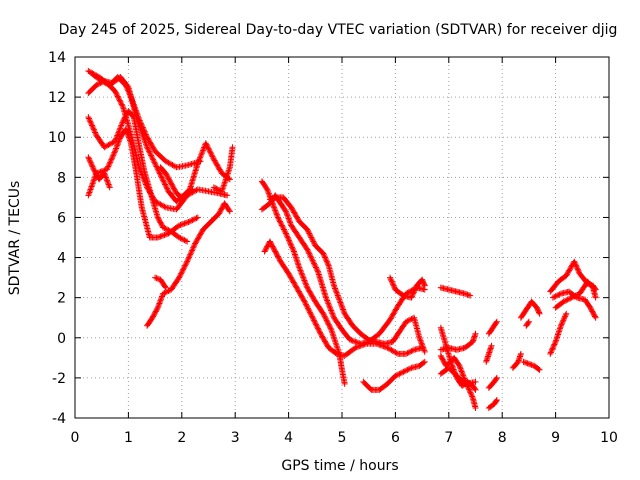 The width and height of the screenshot is (640, 480). Describe the element at coordinates (57, 138) in the screenshot. I see `y-tick-label: 10` at that location.